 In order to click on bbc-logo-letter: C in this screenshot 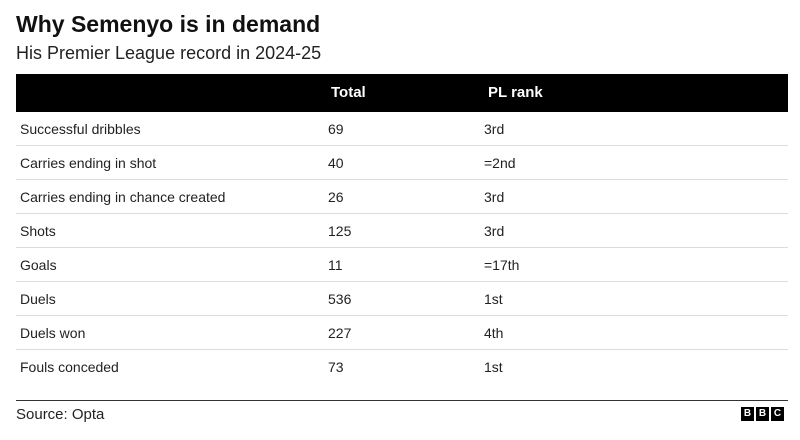, I will do `click(777, 414)`.